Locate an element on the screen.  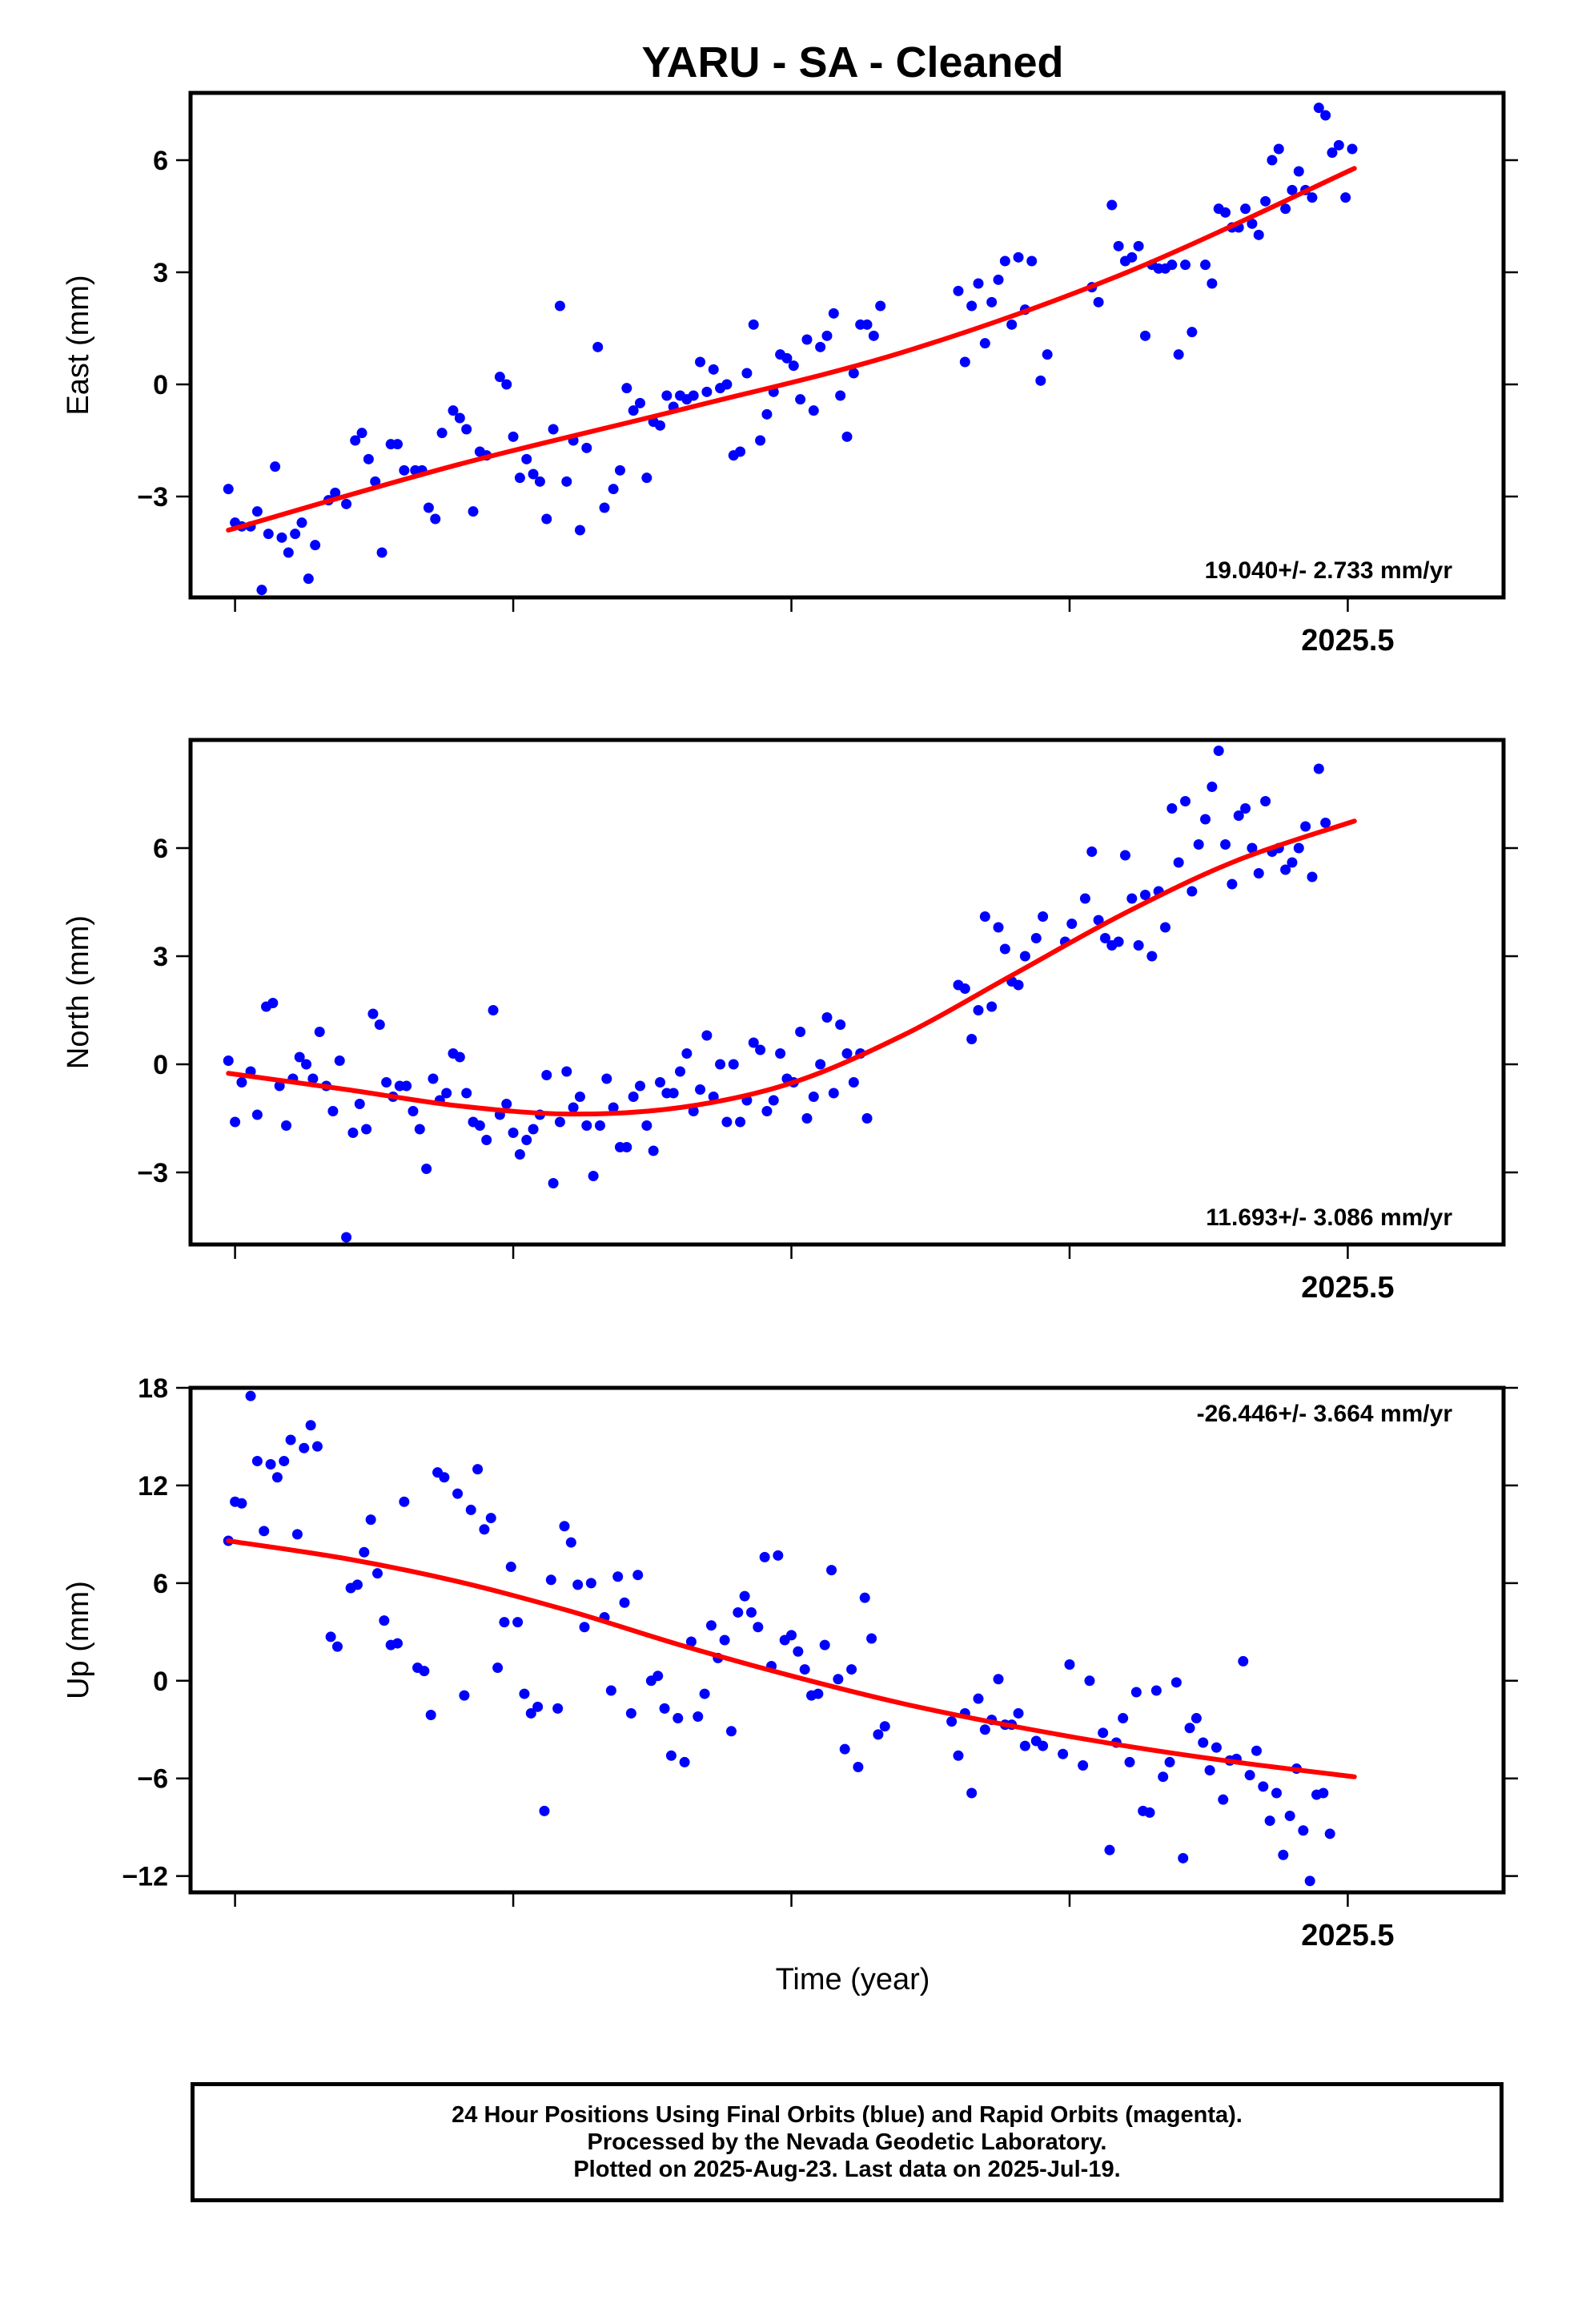
up-ytick-label: 6 is located at coordinates (161, 1584).